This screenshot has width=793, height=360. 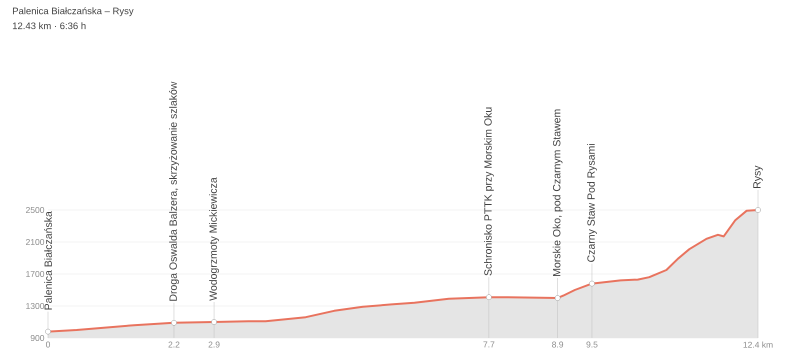 What do you see at coordinates (214, 239) in the screenshot?
I see `annotation: Wodogrzmoty Mickiewicza` at bounding box center [214, 239].